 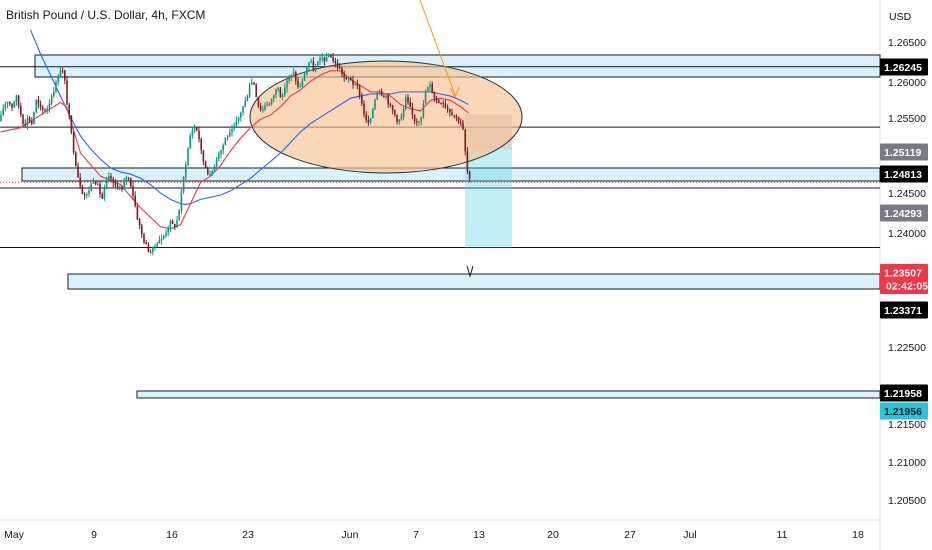 I want to click on currency-label: USD, so click(x=900, y=17).